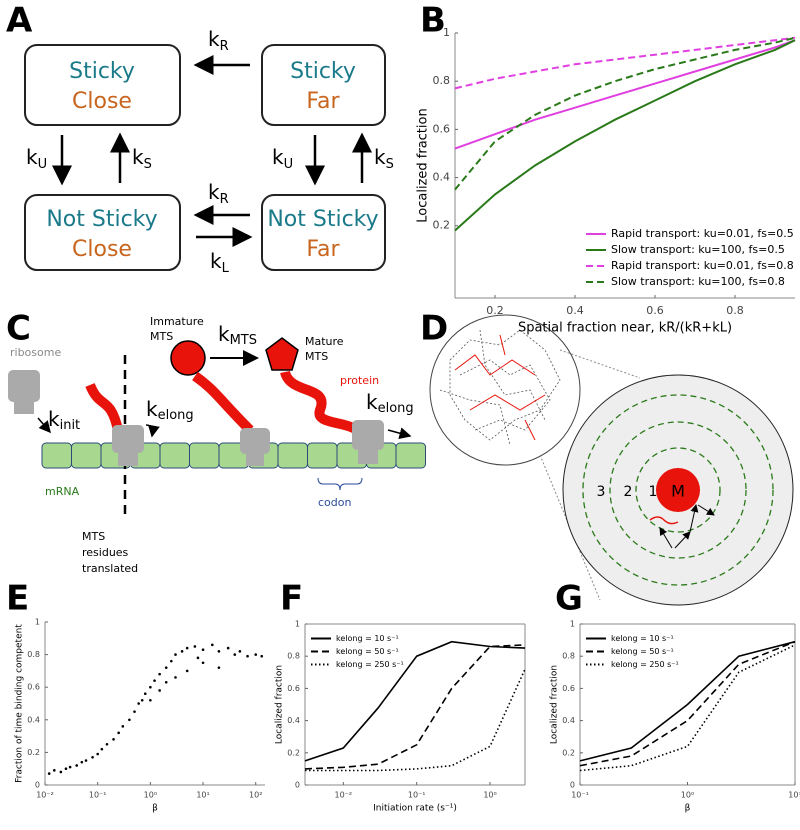 This screenshot has width=800, height=830. What do you see at coordinates (572, 785) in the screenshot?
I see `y-tick-label: 0` at bounding box center [572, 785].